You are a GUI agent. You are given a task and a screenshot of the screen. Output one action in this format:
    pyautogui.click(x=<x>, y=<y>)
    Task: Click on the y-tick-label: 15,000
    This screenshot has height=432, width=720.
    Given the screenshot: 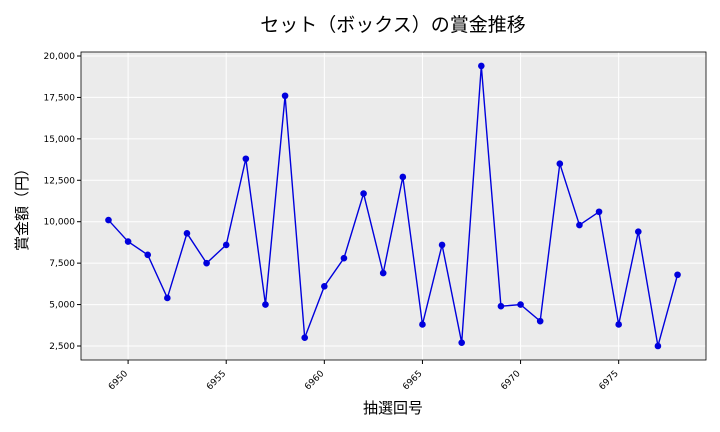 What is the action you would take?
    pyautogui.click(x=60, y=140)
    